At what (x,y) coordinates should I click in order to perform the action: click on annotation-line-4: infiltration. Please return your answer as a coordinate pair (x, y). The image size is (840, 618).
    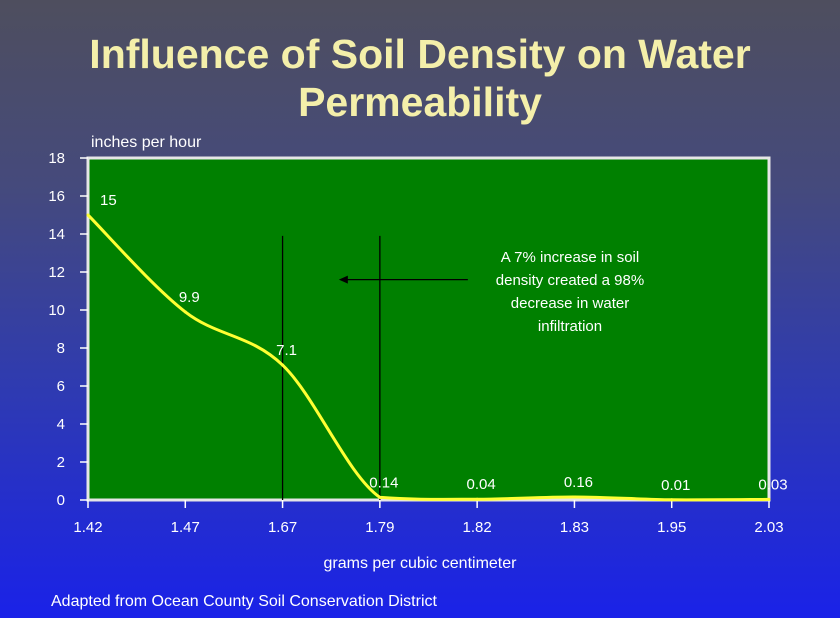
    Looking at the image, I should click on (570, 326).